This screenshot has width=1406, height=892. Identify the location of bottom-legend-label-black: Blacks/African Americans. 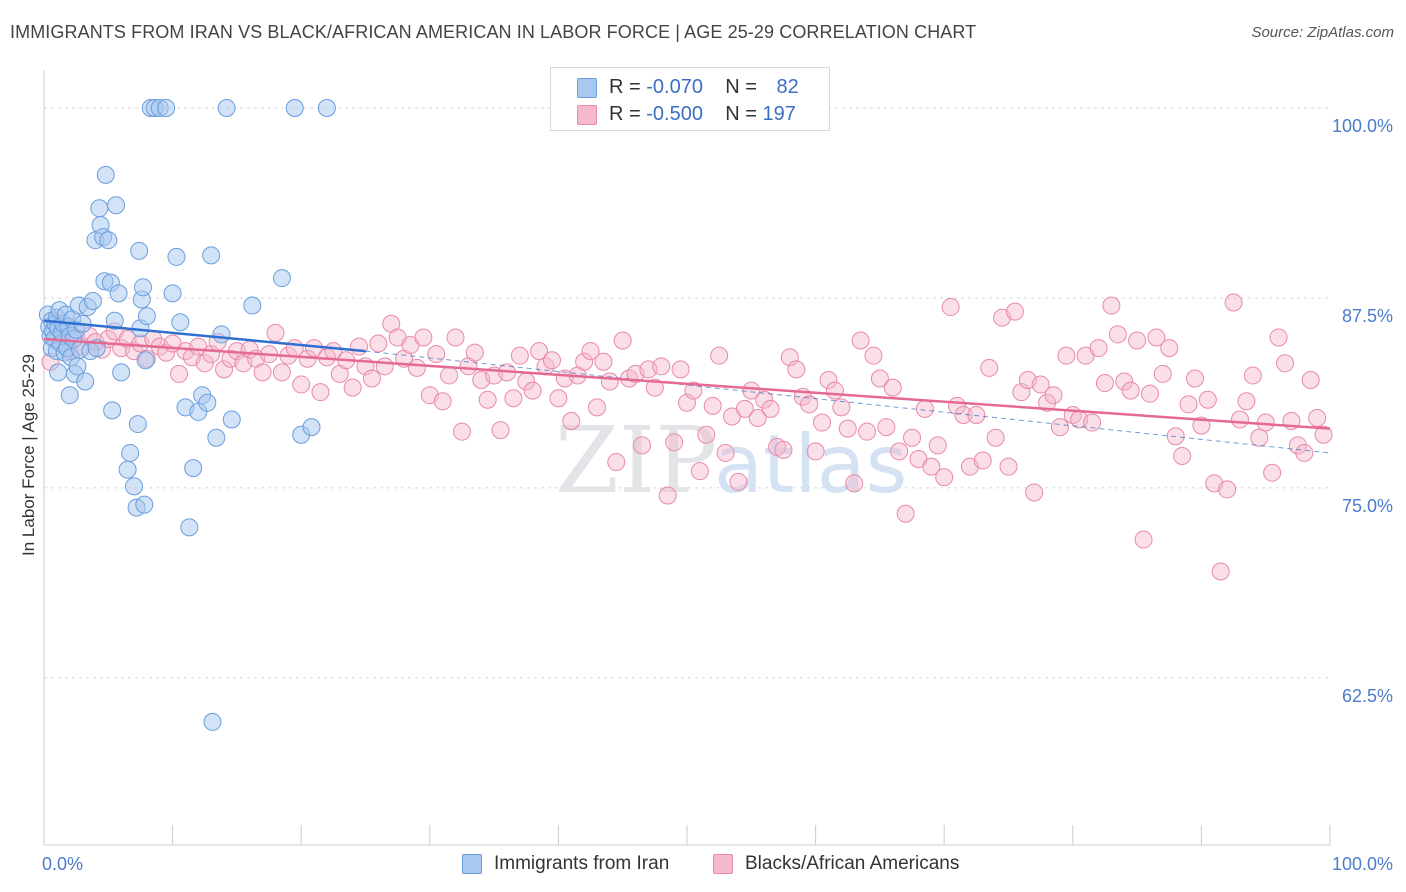
(852, 863).